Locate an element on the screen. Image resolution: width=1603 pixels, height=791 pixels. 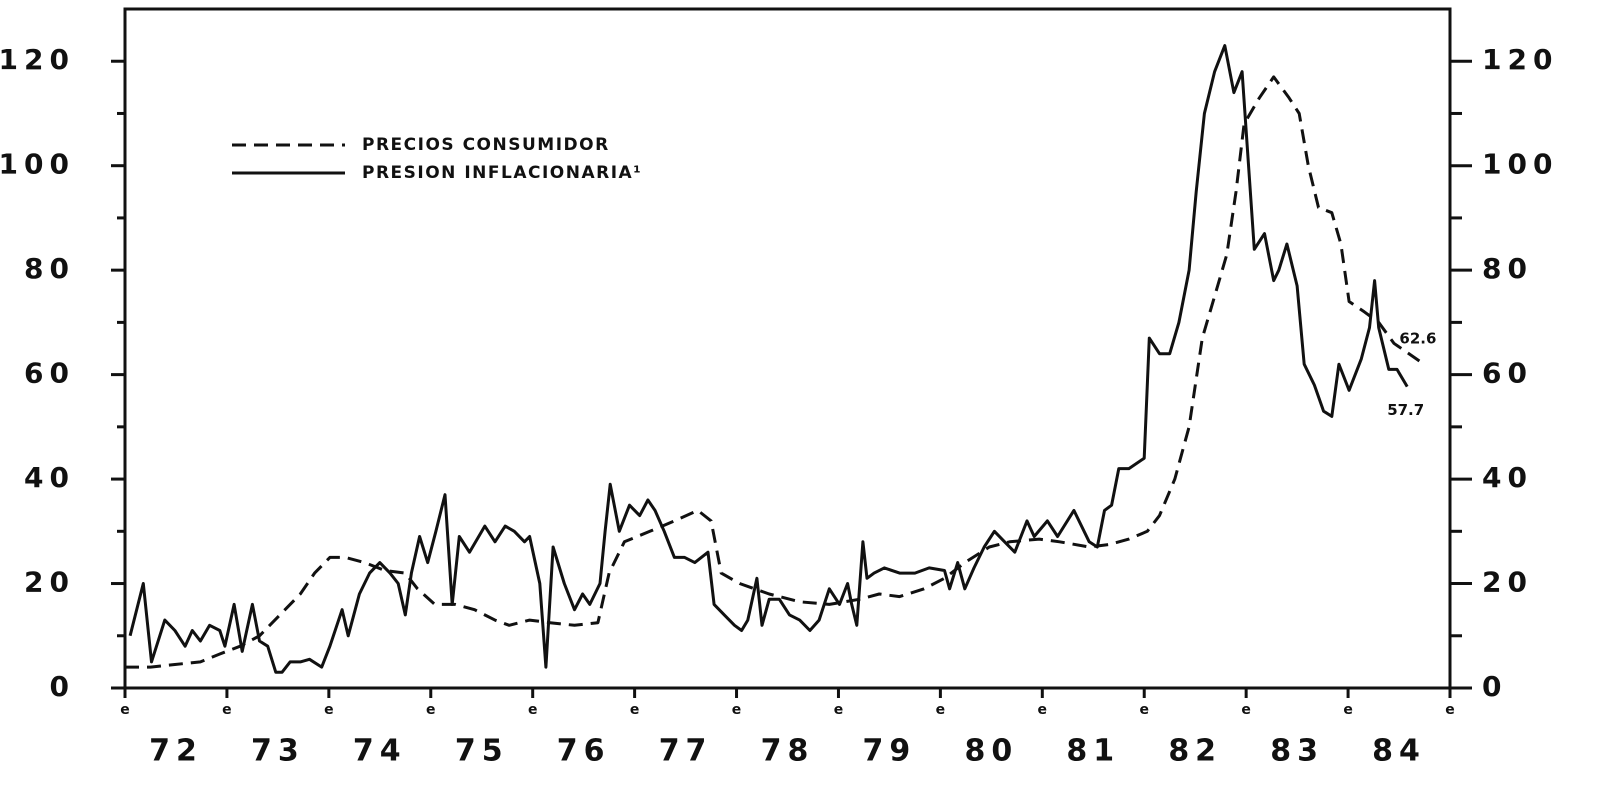
y2-tick-label: 80 is located at coordinates (1507, 268).